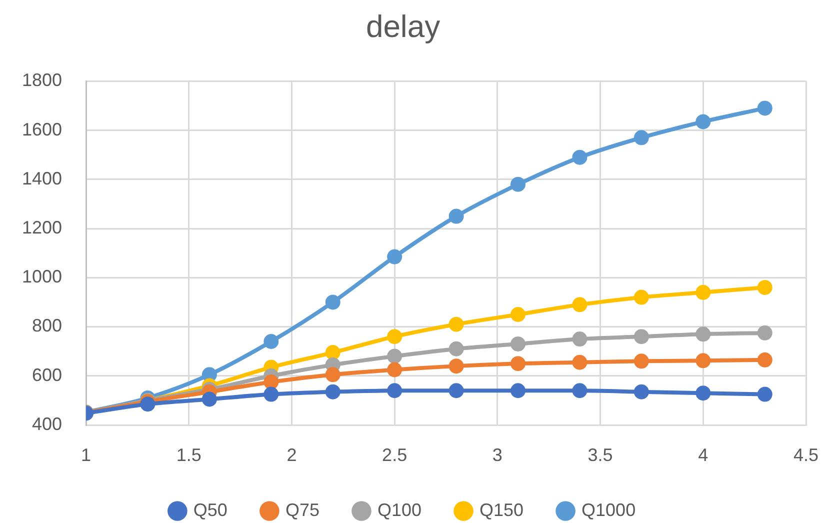 This screenshot has width=827, height=523. Describe the element at coordinates (210, 510) in the screenshot. I see `legend-label: Q50` at that location.